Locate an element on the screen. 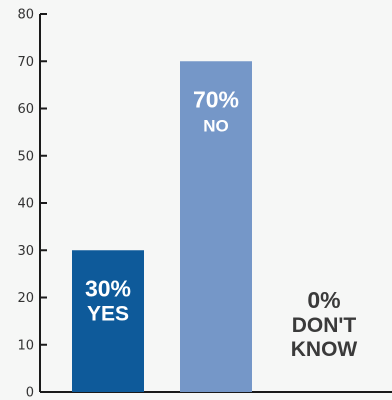 The width and height of the screenshot is (392, 400). bar-percent-label: 70% is located at coordinates (216, 99).